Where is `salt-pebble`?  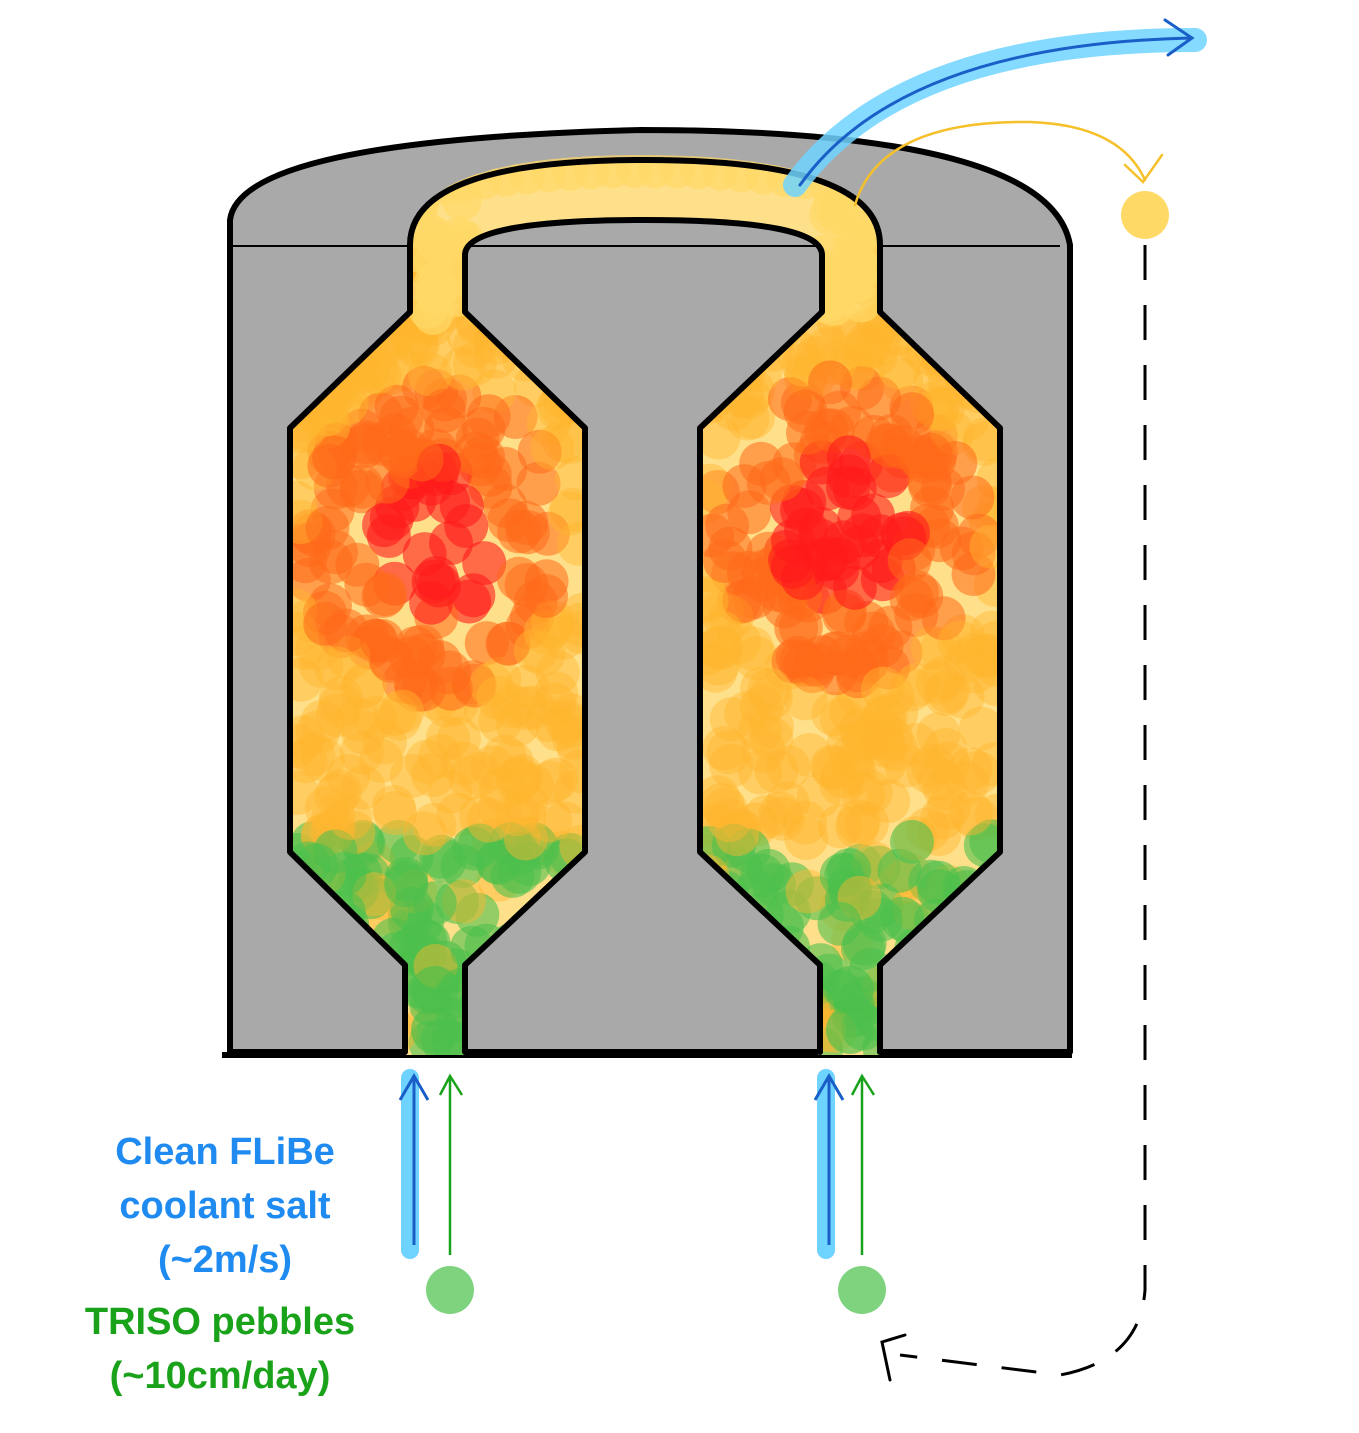
salt-pebble is located at coordinates (435, 287).